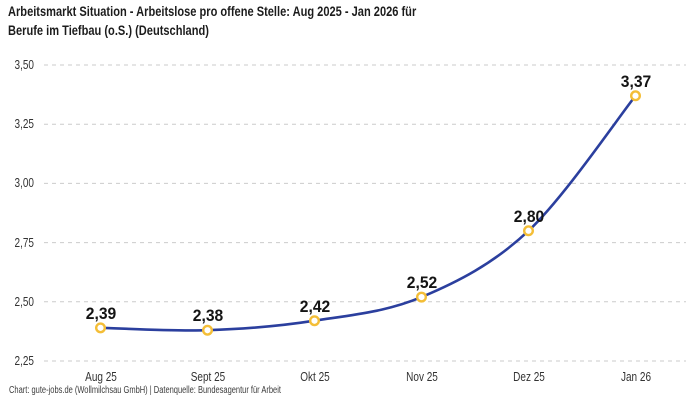  What do you see at coordinates (24, 361) in the screenshot?
I see `y-axis-tick-label: 2,25` at bounding box center [24, 361].